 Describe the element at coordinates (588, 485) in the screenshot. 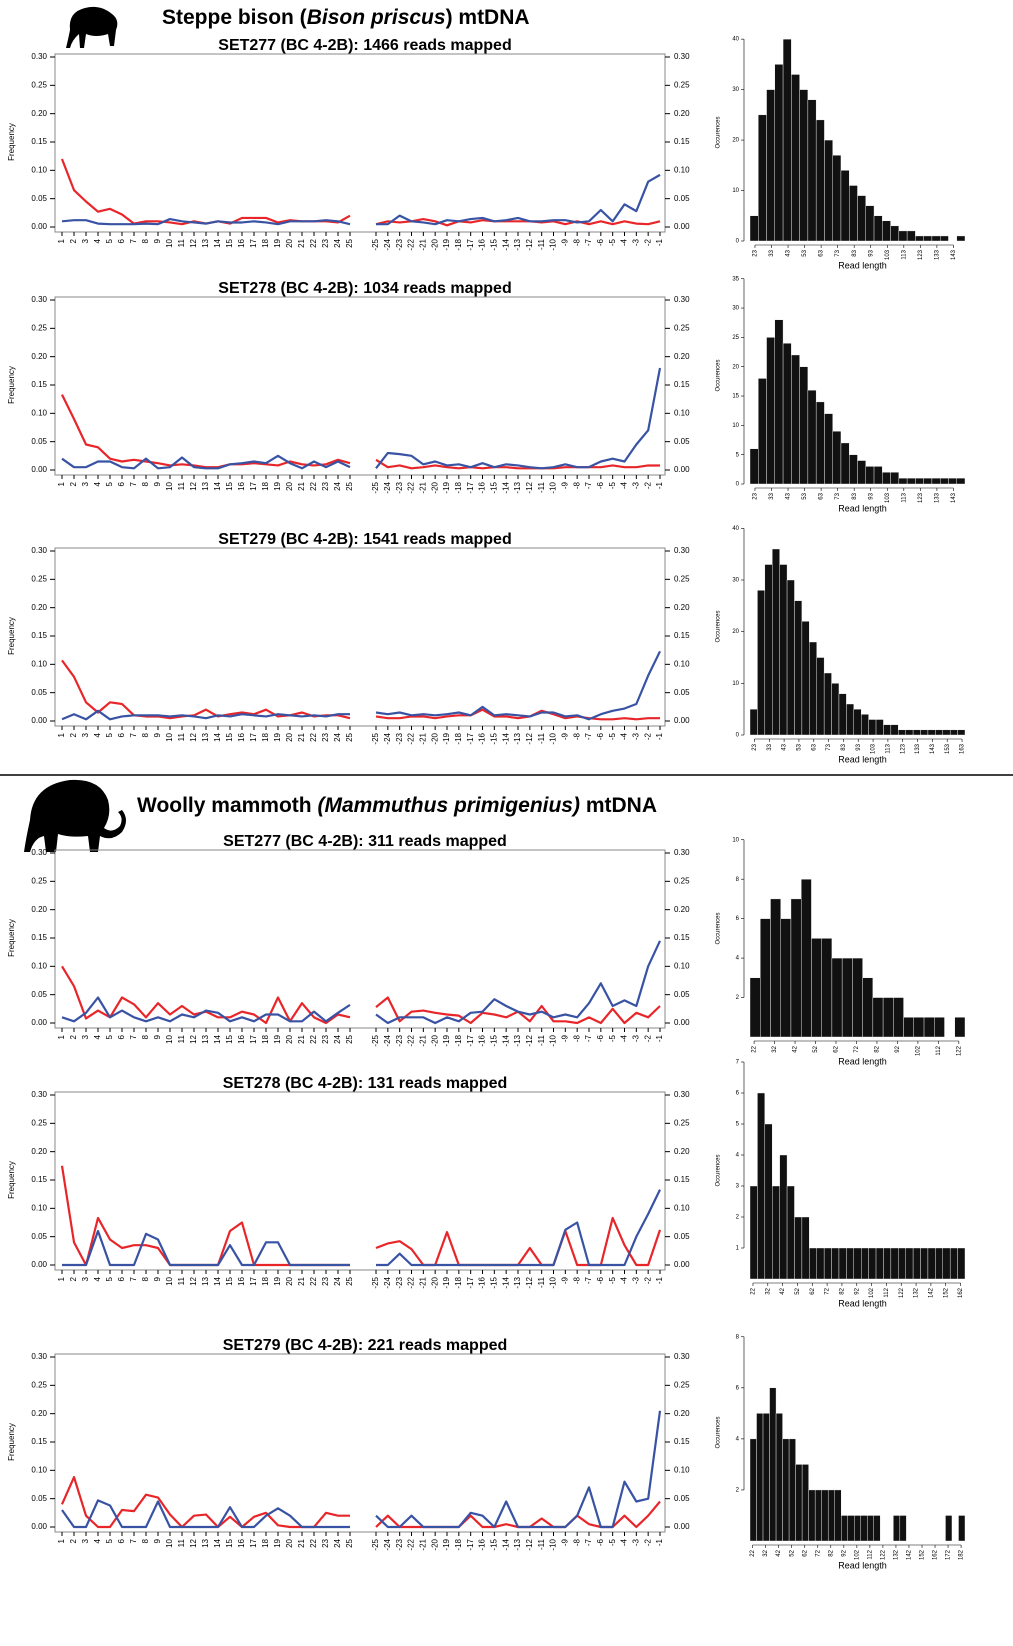

I see `x-tick-label: -7` at that location.